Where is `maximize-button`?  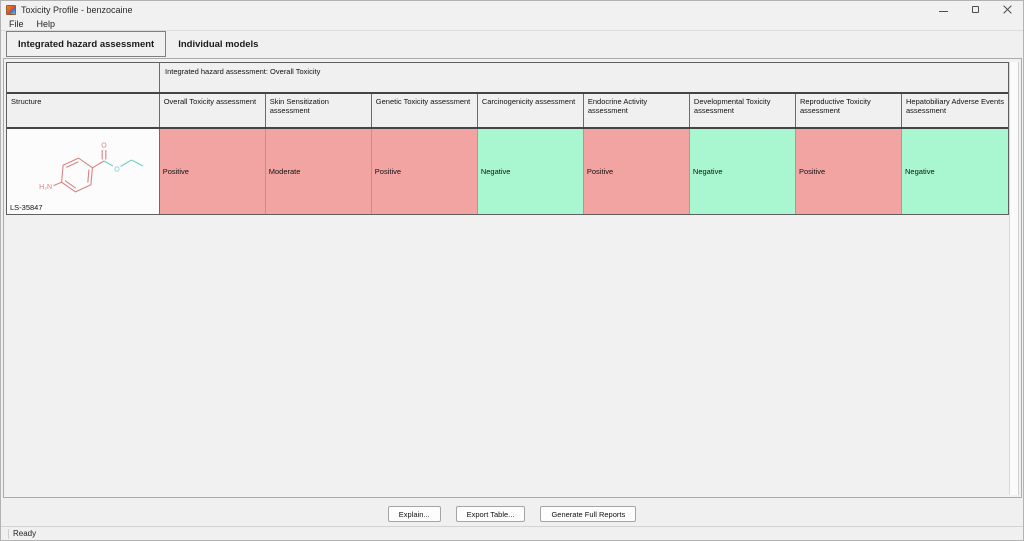
maximize-button is located at coordinates (975, 9).